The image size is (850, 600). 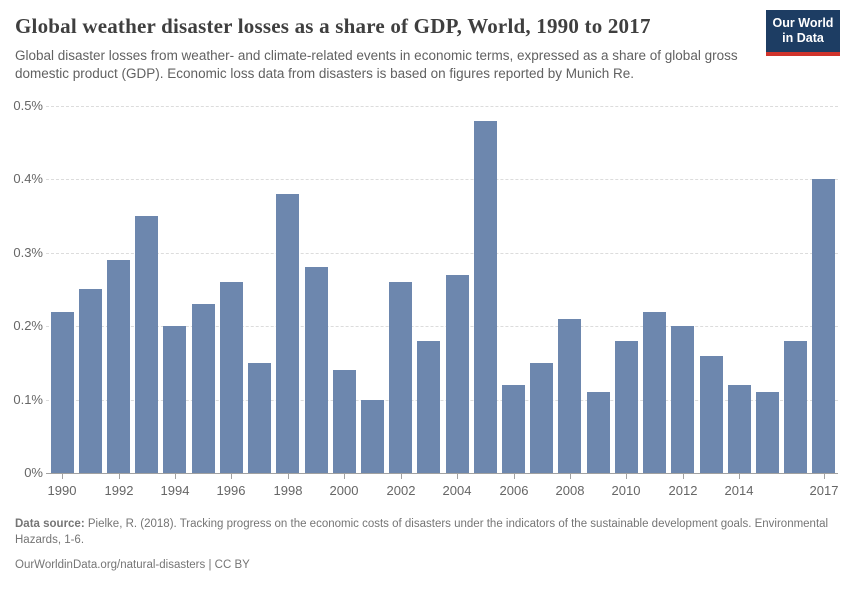 What do you see at coordinates (344, 421) in the screenshot?
I see `bar-2000` at bounding box center [344, 421].